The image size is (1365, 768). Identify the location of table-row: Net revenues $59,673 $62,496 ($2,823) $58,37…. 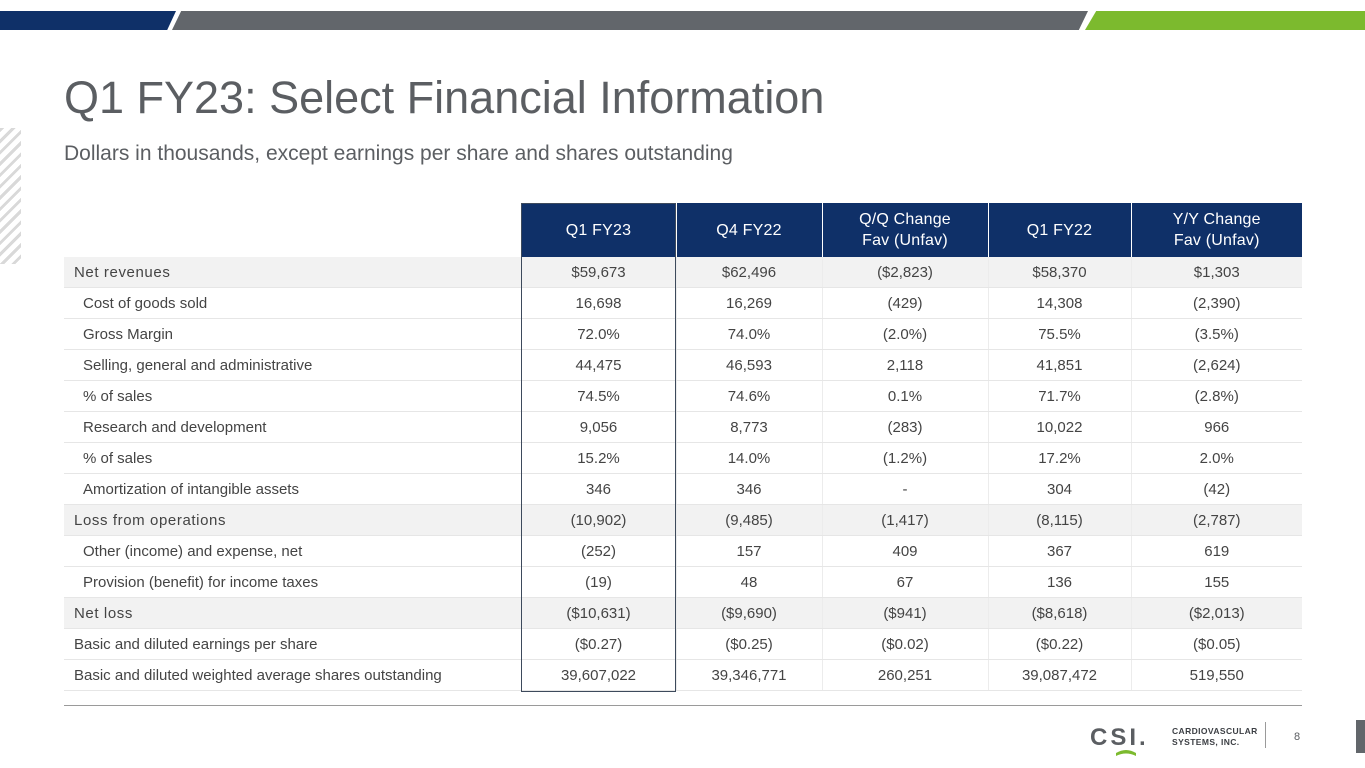
(683, 272).